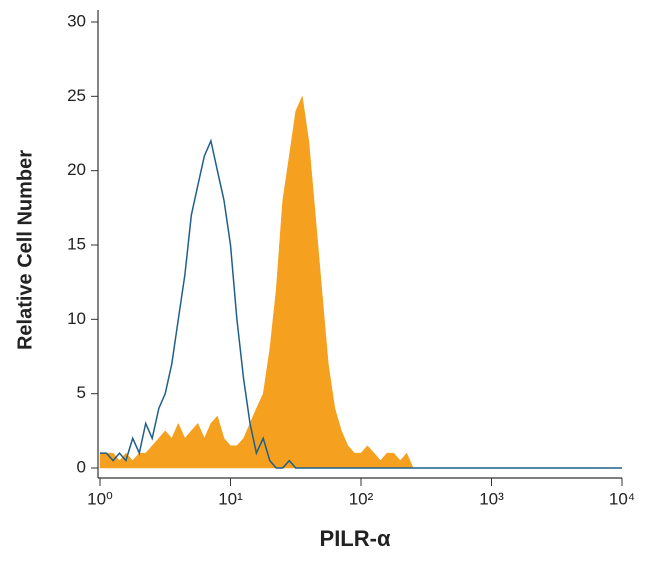 Image resolution: width=650 pixels, height=567 pixels. What do you see at coordinates (81, 466) in the screenshot?
I see `y-tick-label: 0` at bounding box center [81, 466].